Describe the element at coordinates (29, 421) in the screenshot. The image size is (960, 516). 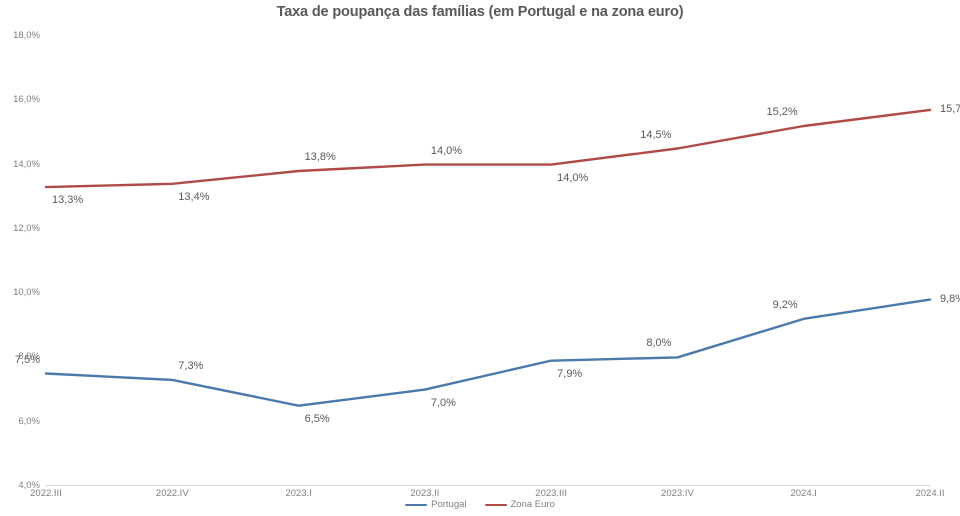
I see `y-axis-tick-label: 6,0%` at that location.